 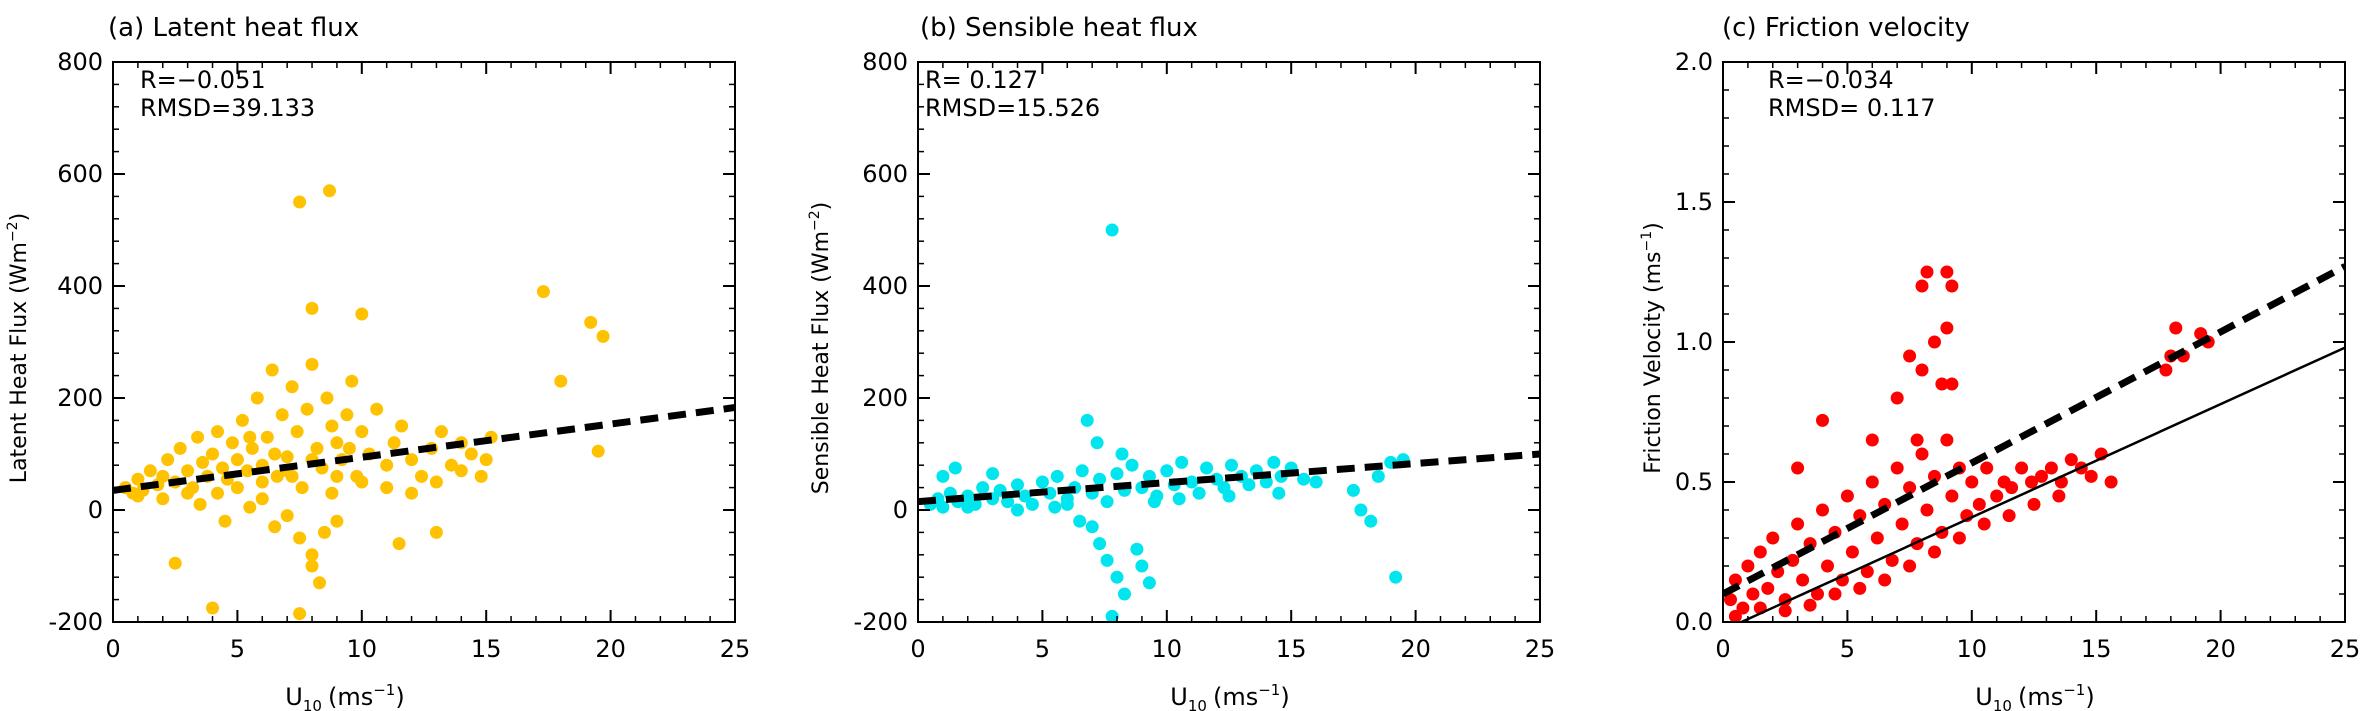 What do you see at coordinates (80, 62) in the screenshot?
I see `y-tick-label: 800` at bounding box center [80, 62].